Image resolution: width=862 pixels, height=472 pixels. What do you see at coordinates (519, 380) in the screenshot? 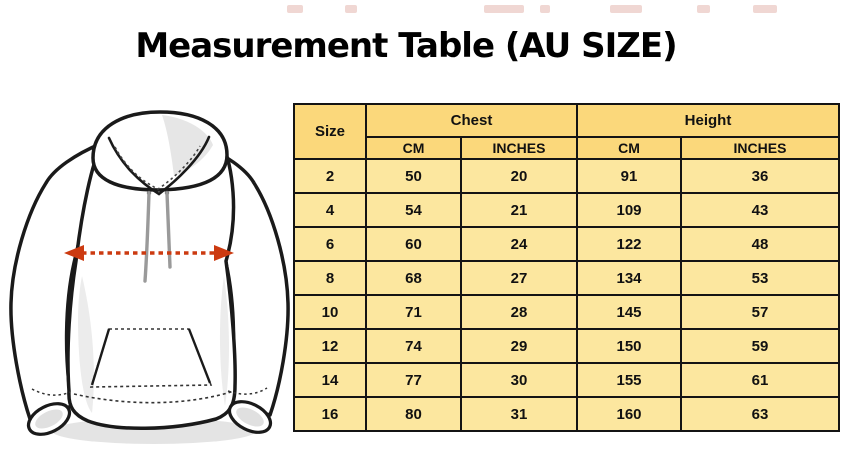
I see `chest-inches-cell: 30` at bounding box center [519, 380].